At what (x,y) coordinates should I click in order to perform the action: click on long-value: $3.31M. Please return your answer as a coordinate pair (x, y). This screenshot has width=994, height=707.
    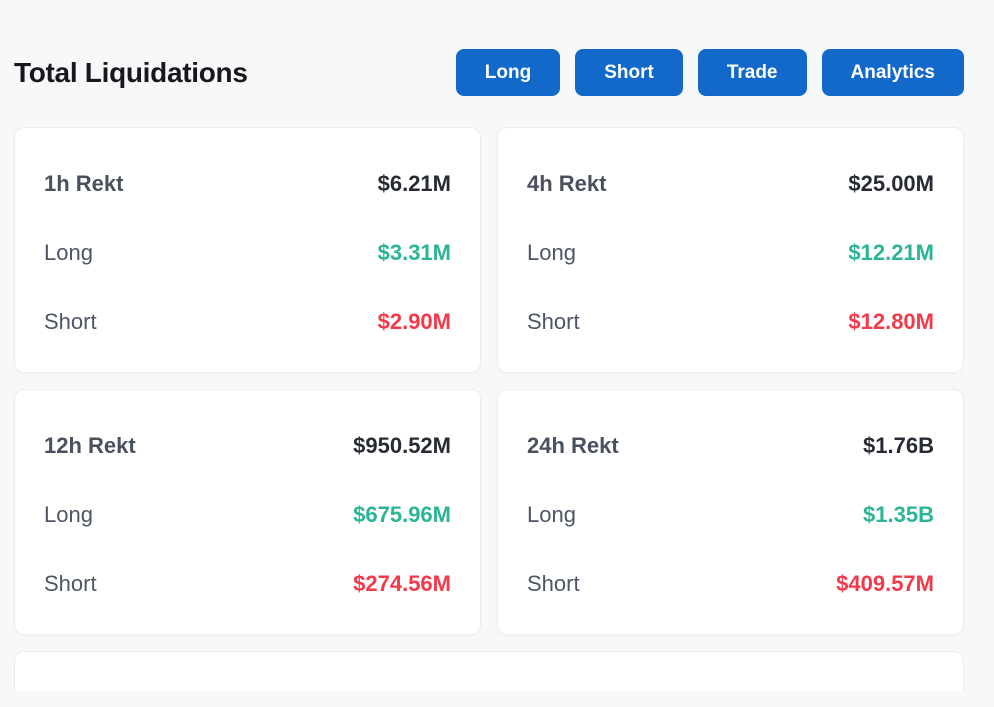
    Looking at the image, I should click on (414, 252).